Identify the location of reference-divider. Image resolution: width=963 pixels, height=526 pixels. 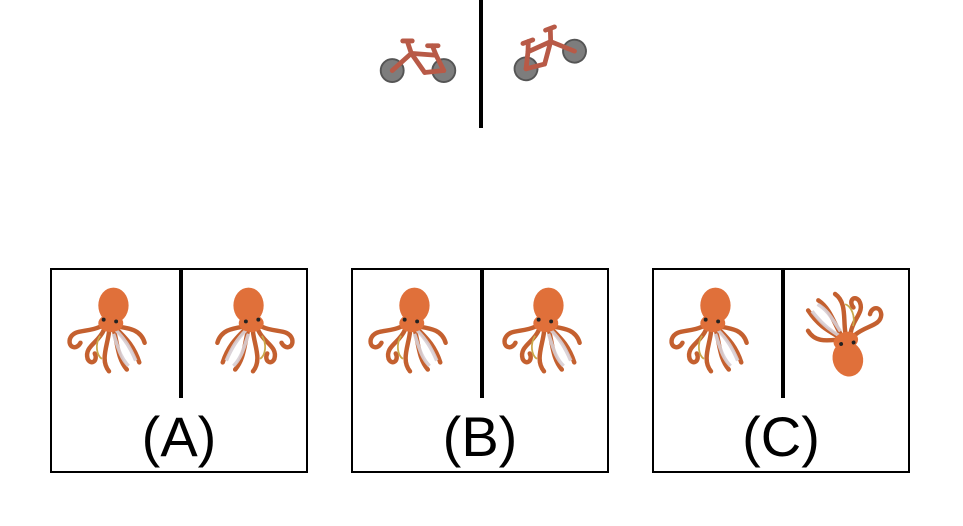
(481, 64).